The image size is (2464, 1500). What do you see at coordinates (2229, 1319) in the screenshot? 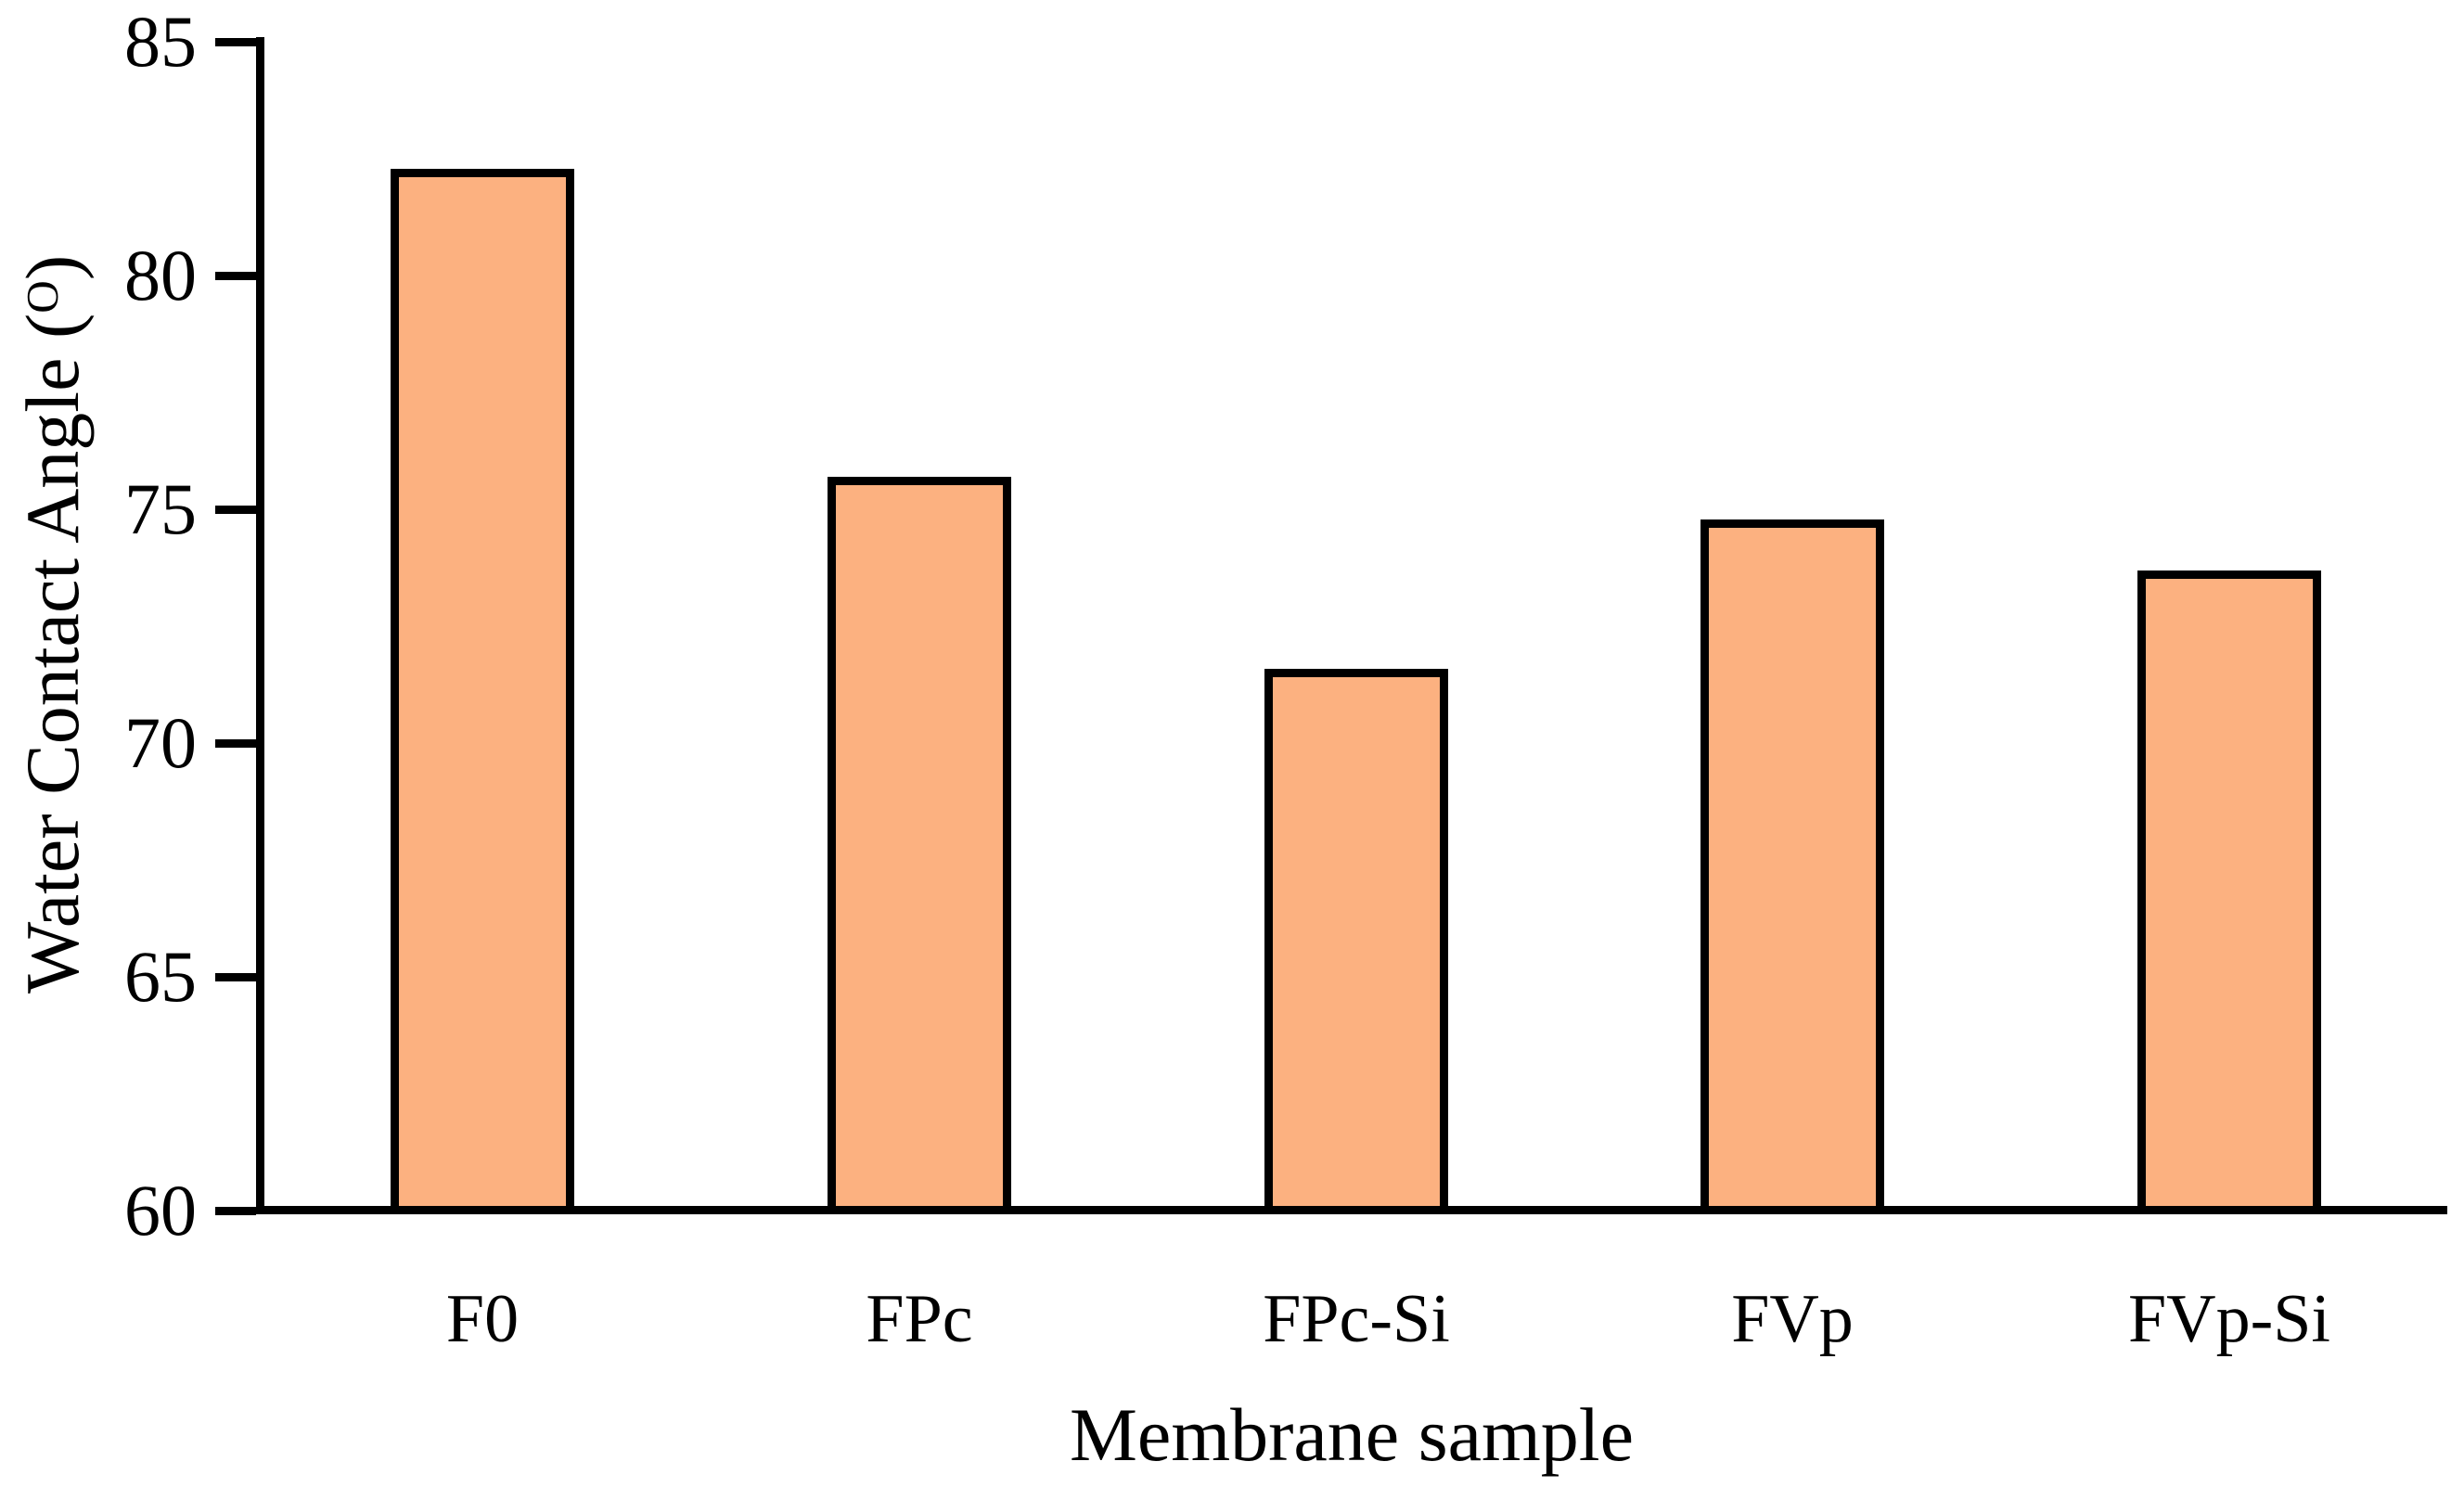
I see `x-category-label: FVp-Si` at bounding box center [2229, 1319].